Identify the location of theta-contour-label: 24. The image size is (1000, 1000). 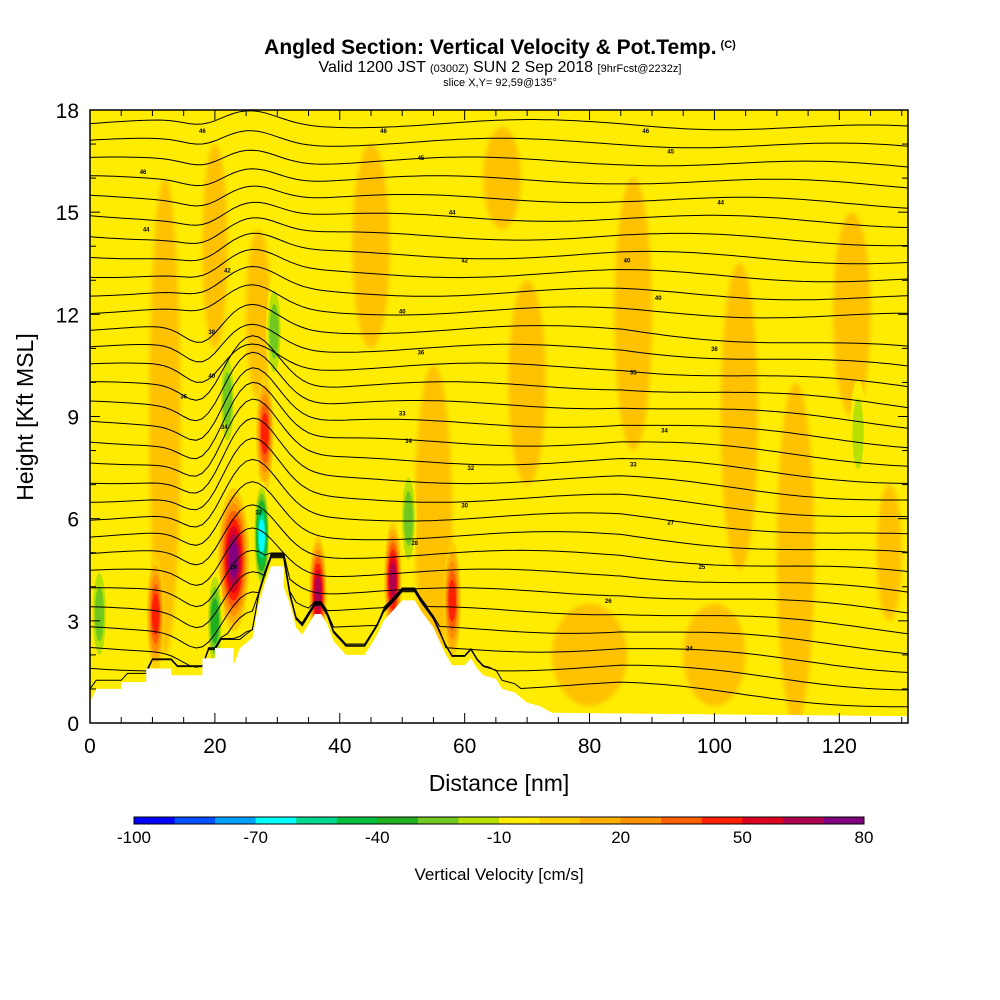
(689, 650).